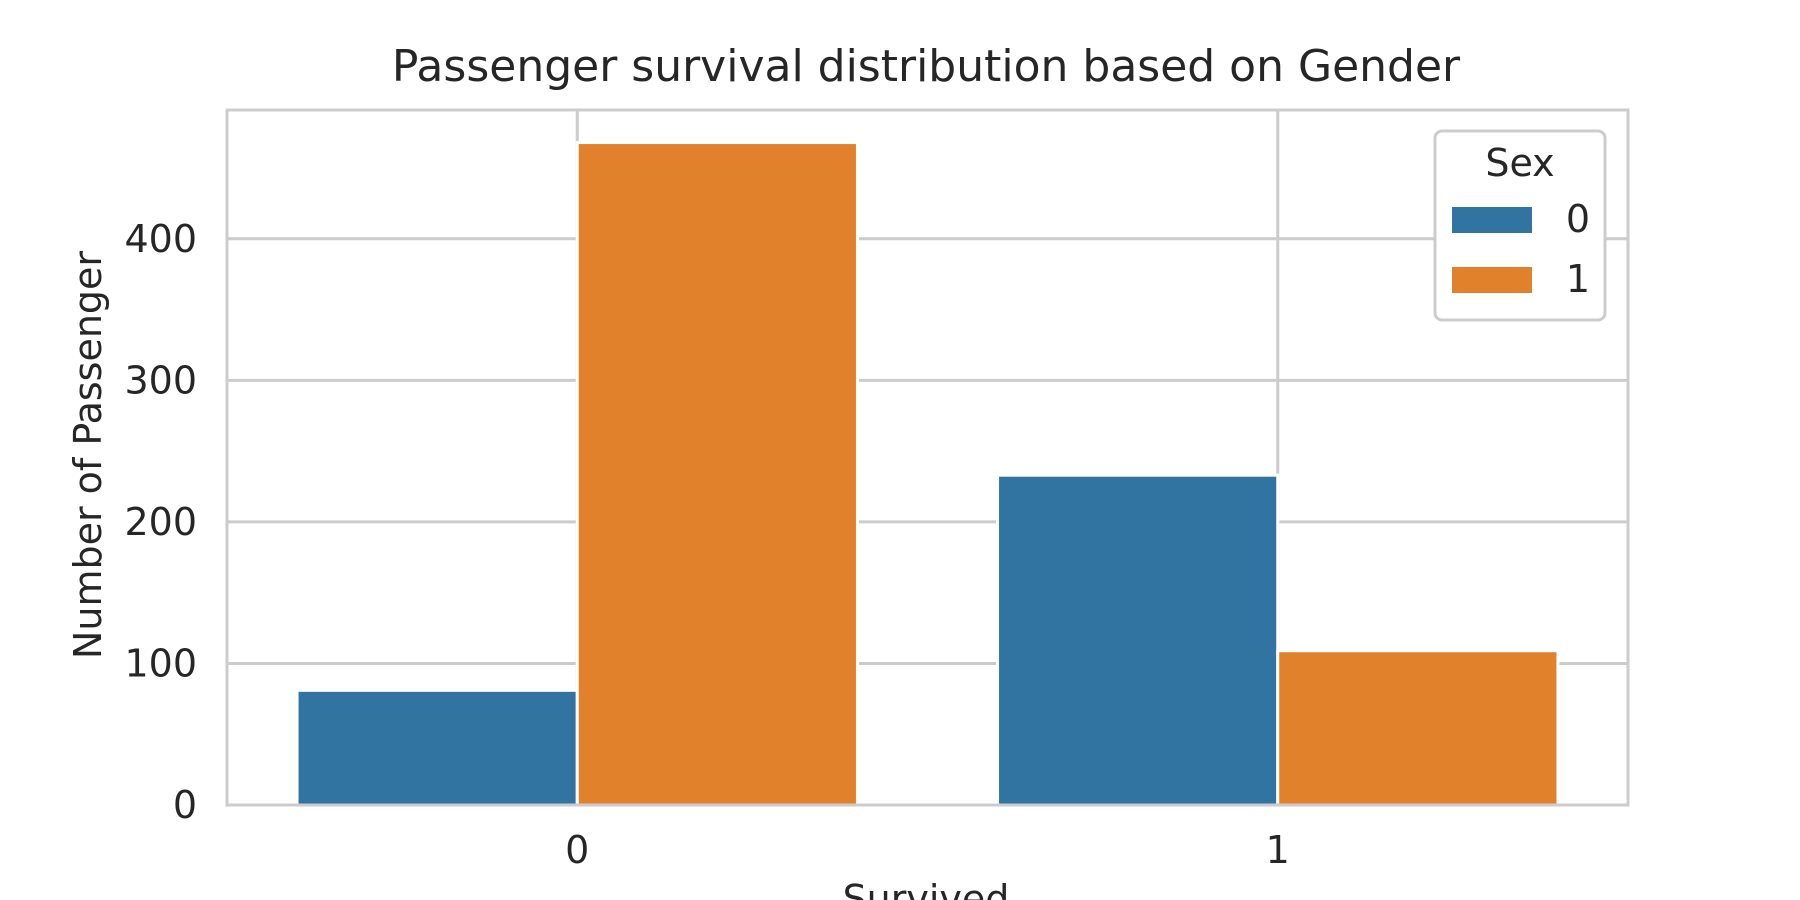 The width and height of the screenshot is (1800, 900). Describe the element at coordinates (160, 663) in the screenshot. I see `y-tick-label: 100` at that location.